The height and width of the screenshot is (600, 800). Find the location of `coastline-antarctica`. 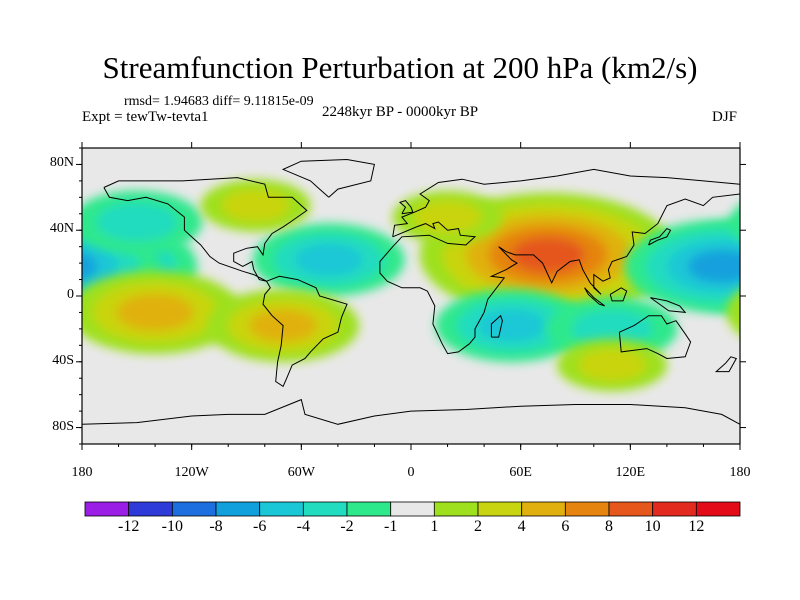

coastline-antarctica is located at coordinates (411, 411).